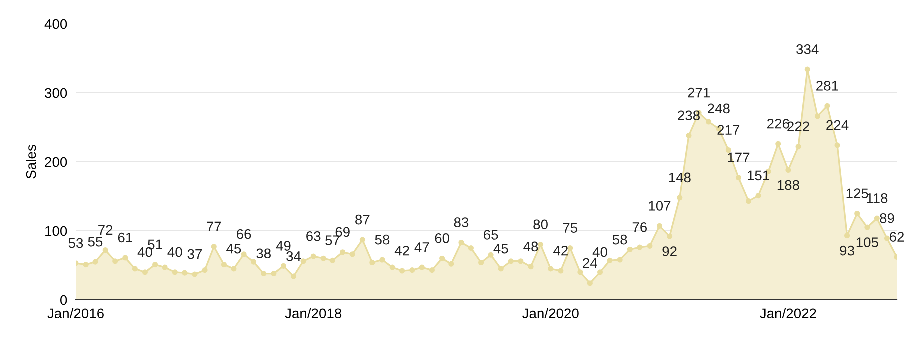 This screenshot has width=914, height=338. Describe the element at coordinates (867, 243) in the screenshot. I see `data-label: 105` at that location.